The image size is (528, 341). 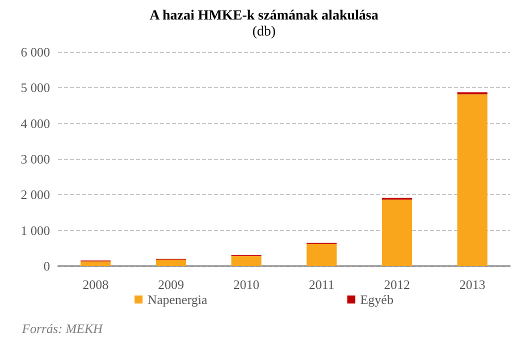 I want to click on y-tick-label: 6 000, so click(x=35, y=52).